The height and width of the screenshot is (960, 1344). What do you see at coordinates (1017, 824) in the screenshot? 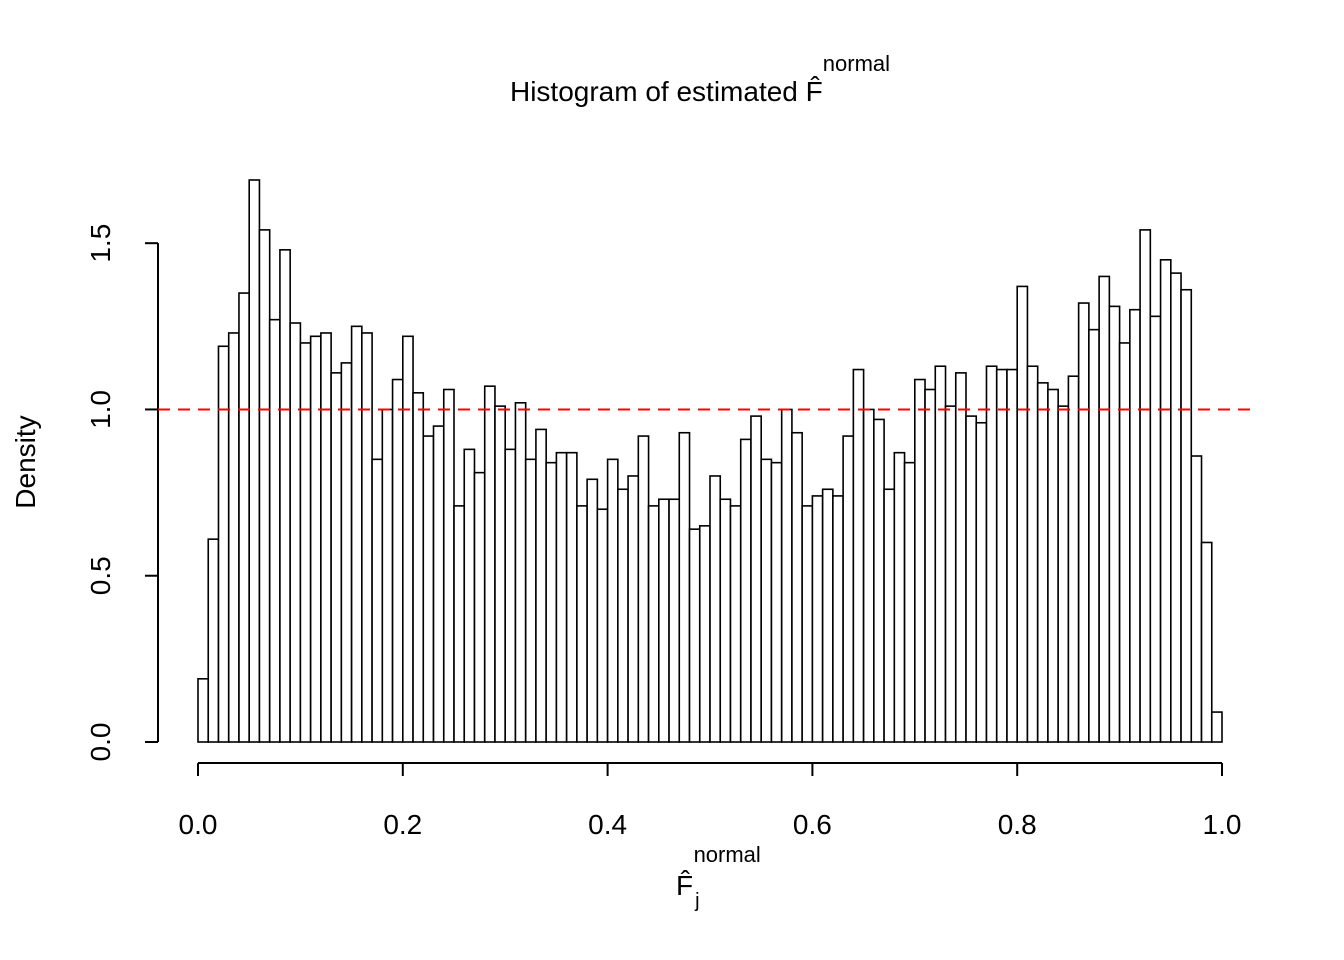
I see `x-tick-label: 0.8` at bounding box center [1017, 824].